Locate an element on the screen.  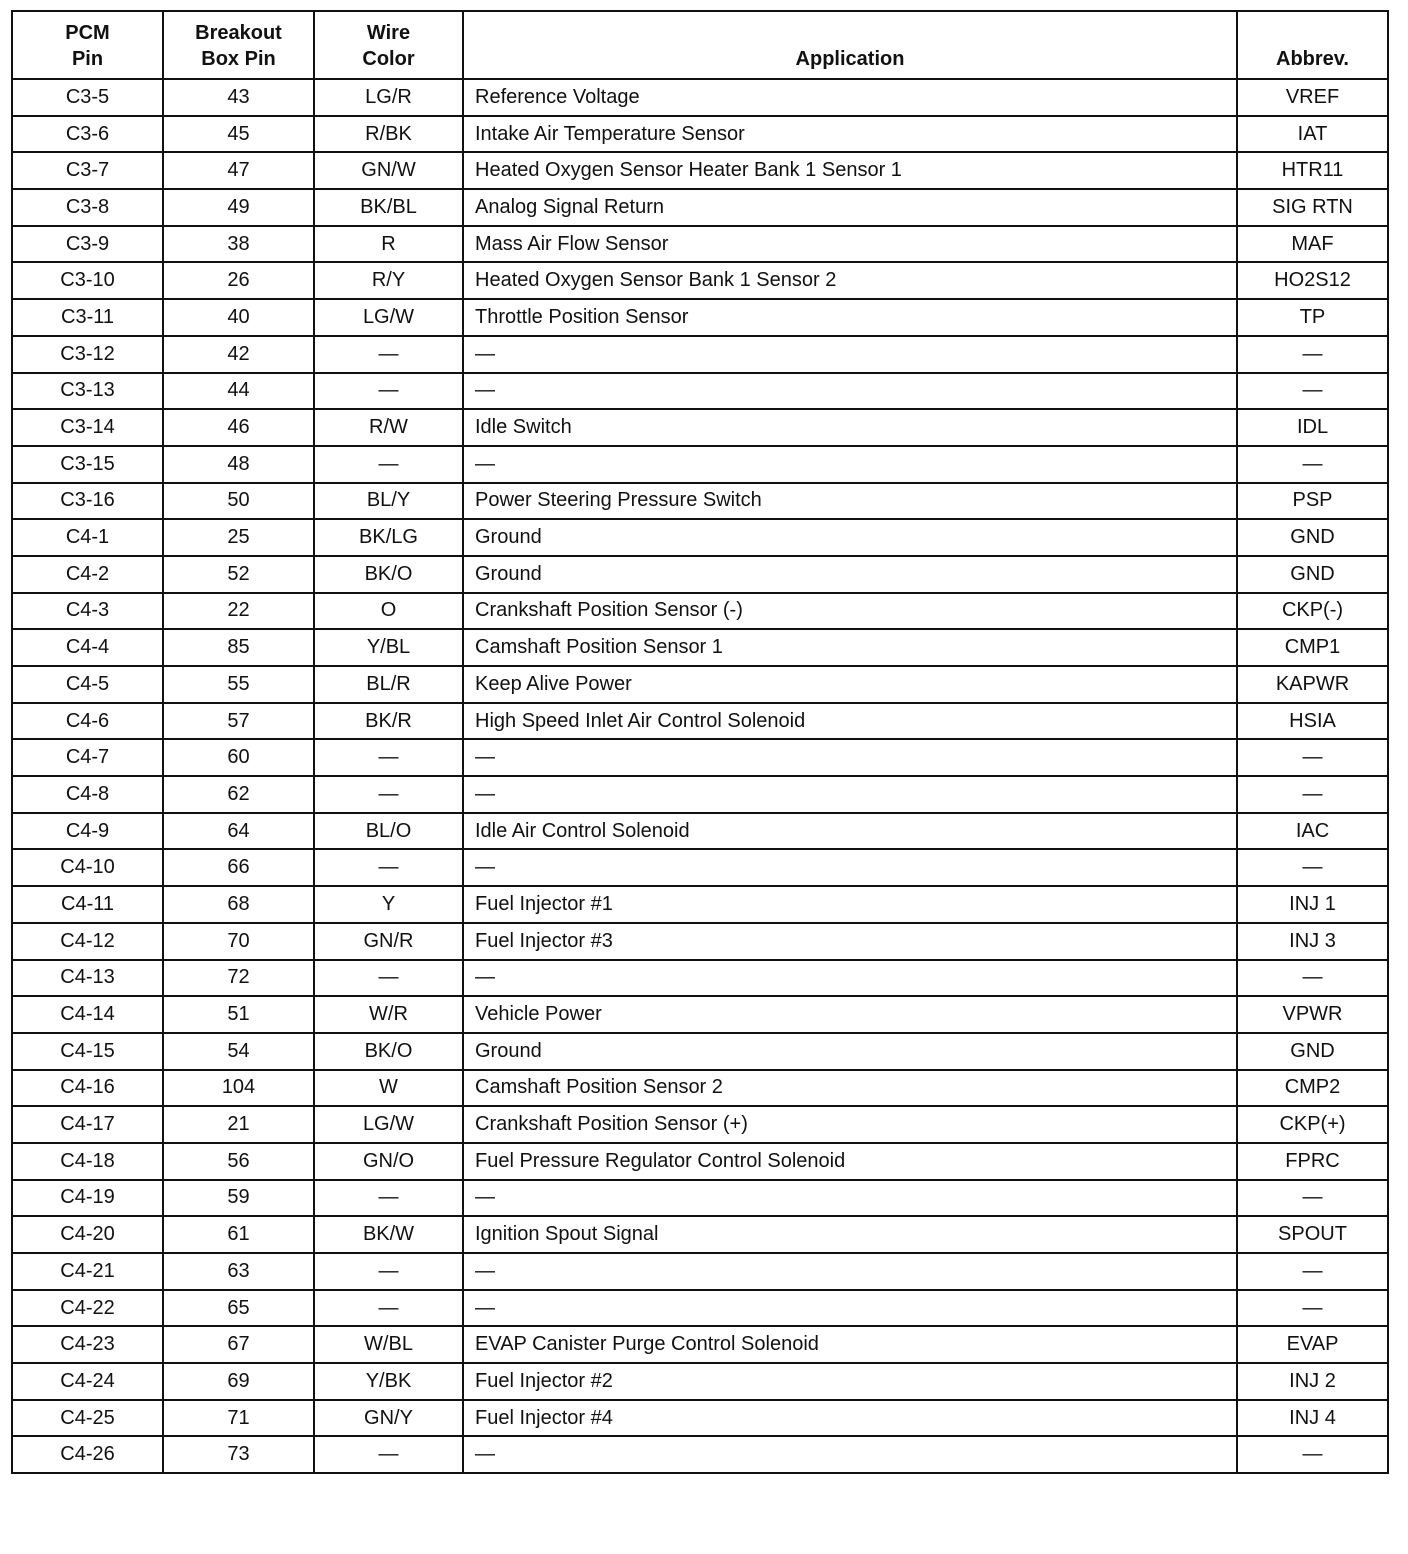
table-row: C4-4 85 Y/BL Camshaft Position Sensor 1 CMP1 is located at coordinates (700, 647).